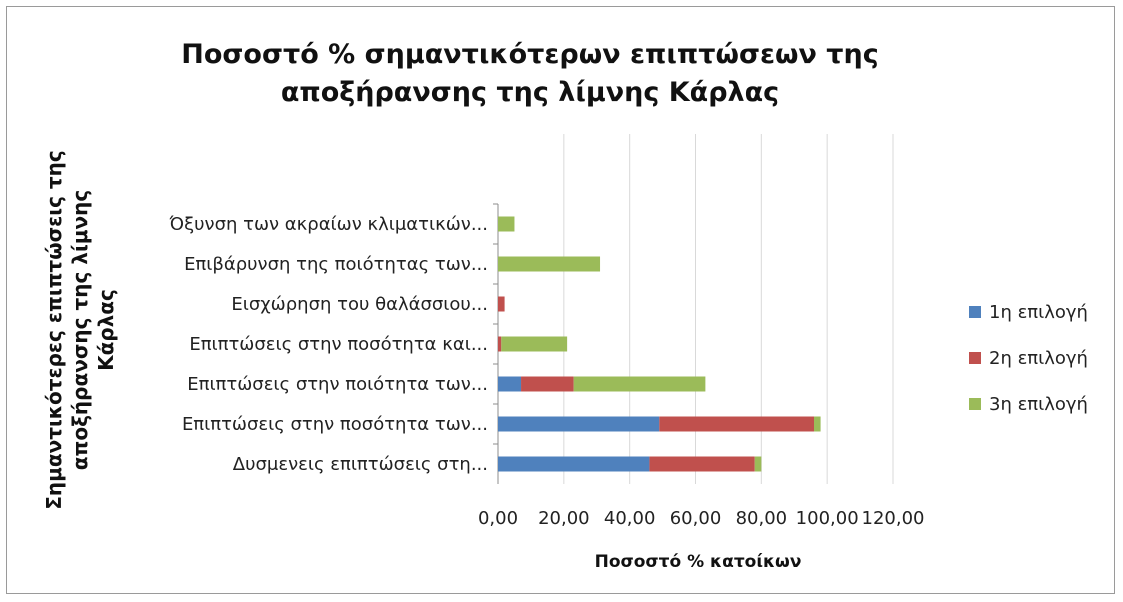 This screenshot has width=1123, height=602. I want to click on legend-label-series-3: 3η επιλογή, so click(1038, 404).